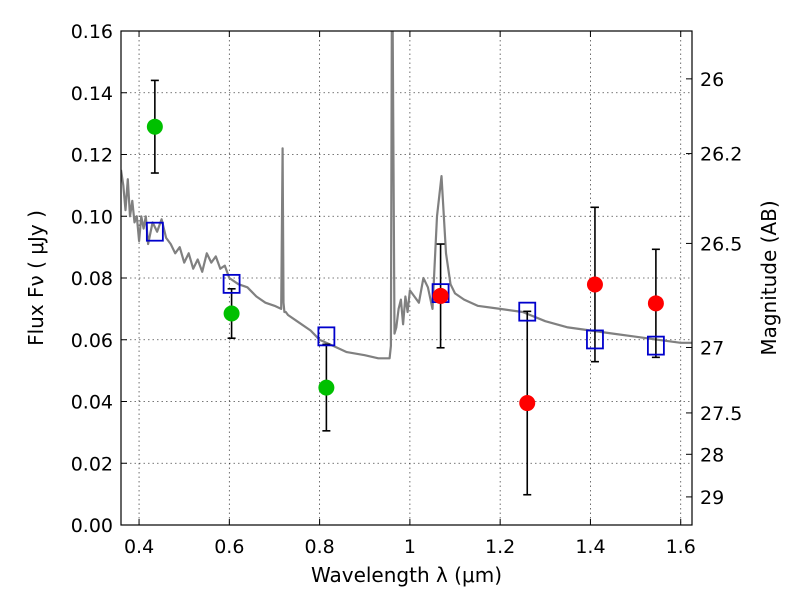 This screenshot has width=800, height=600. I want to click on y-tick-label: 0.12, so click(92, 156).